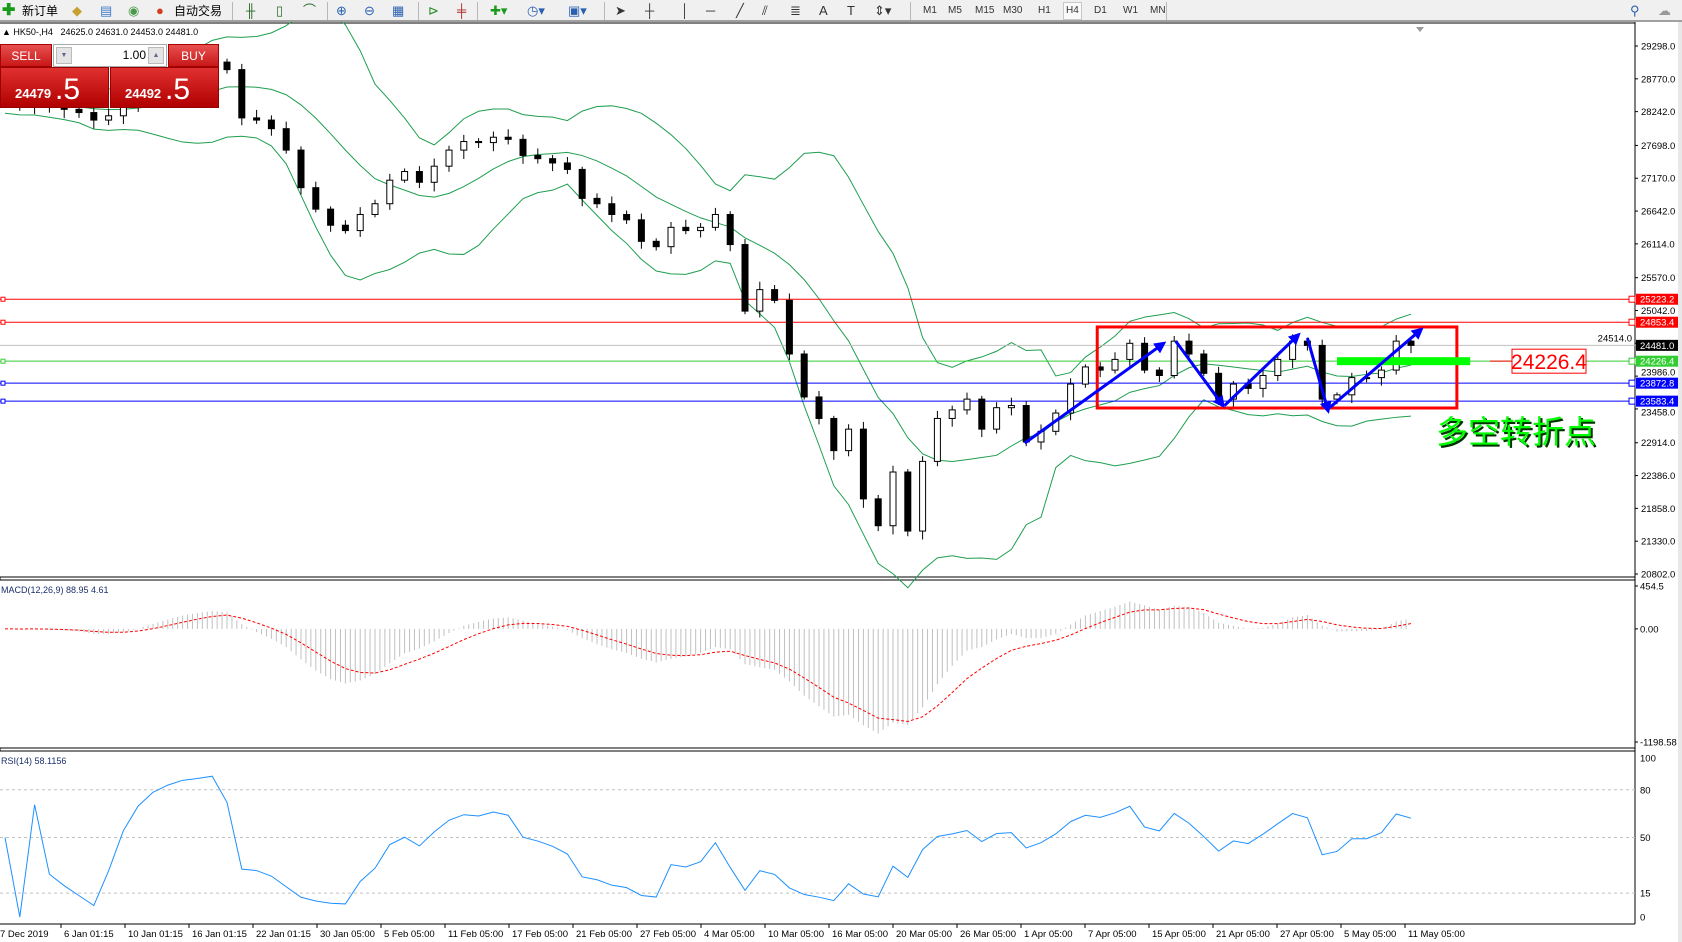 The width and height of the screenshot is (1682, 942). What do you see at coordinates (106, 10) in the screenshot?
I see `data-window-icon: ▤` at bounding box center [106, 10].